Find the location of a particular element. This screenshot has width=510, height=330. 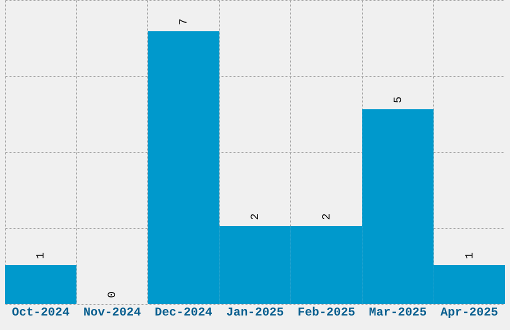

data-label: 7 is located at coordinates (184, 22).